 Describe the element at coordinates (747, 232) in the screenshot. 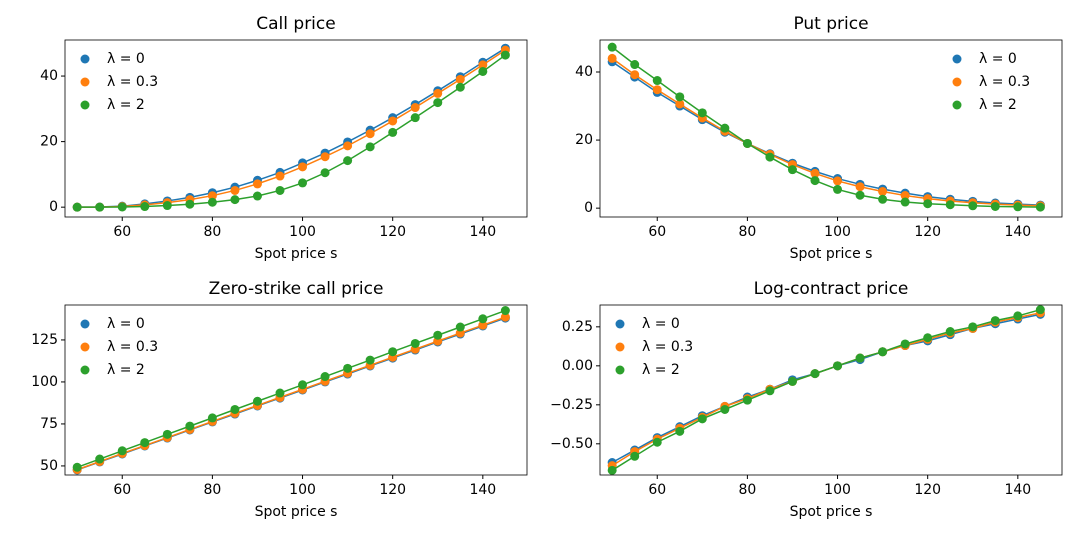

I see `x-tick-label: 80` at that location.